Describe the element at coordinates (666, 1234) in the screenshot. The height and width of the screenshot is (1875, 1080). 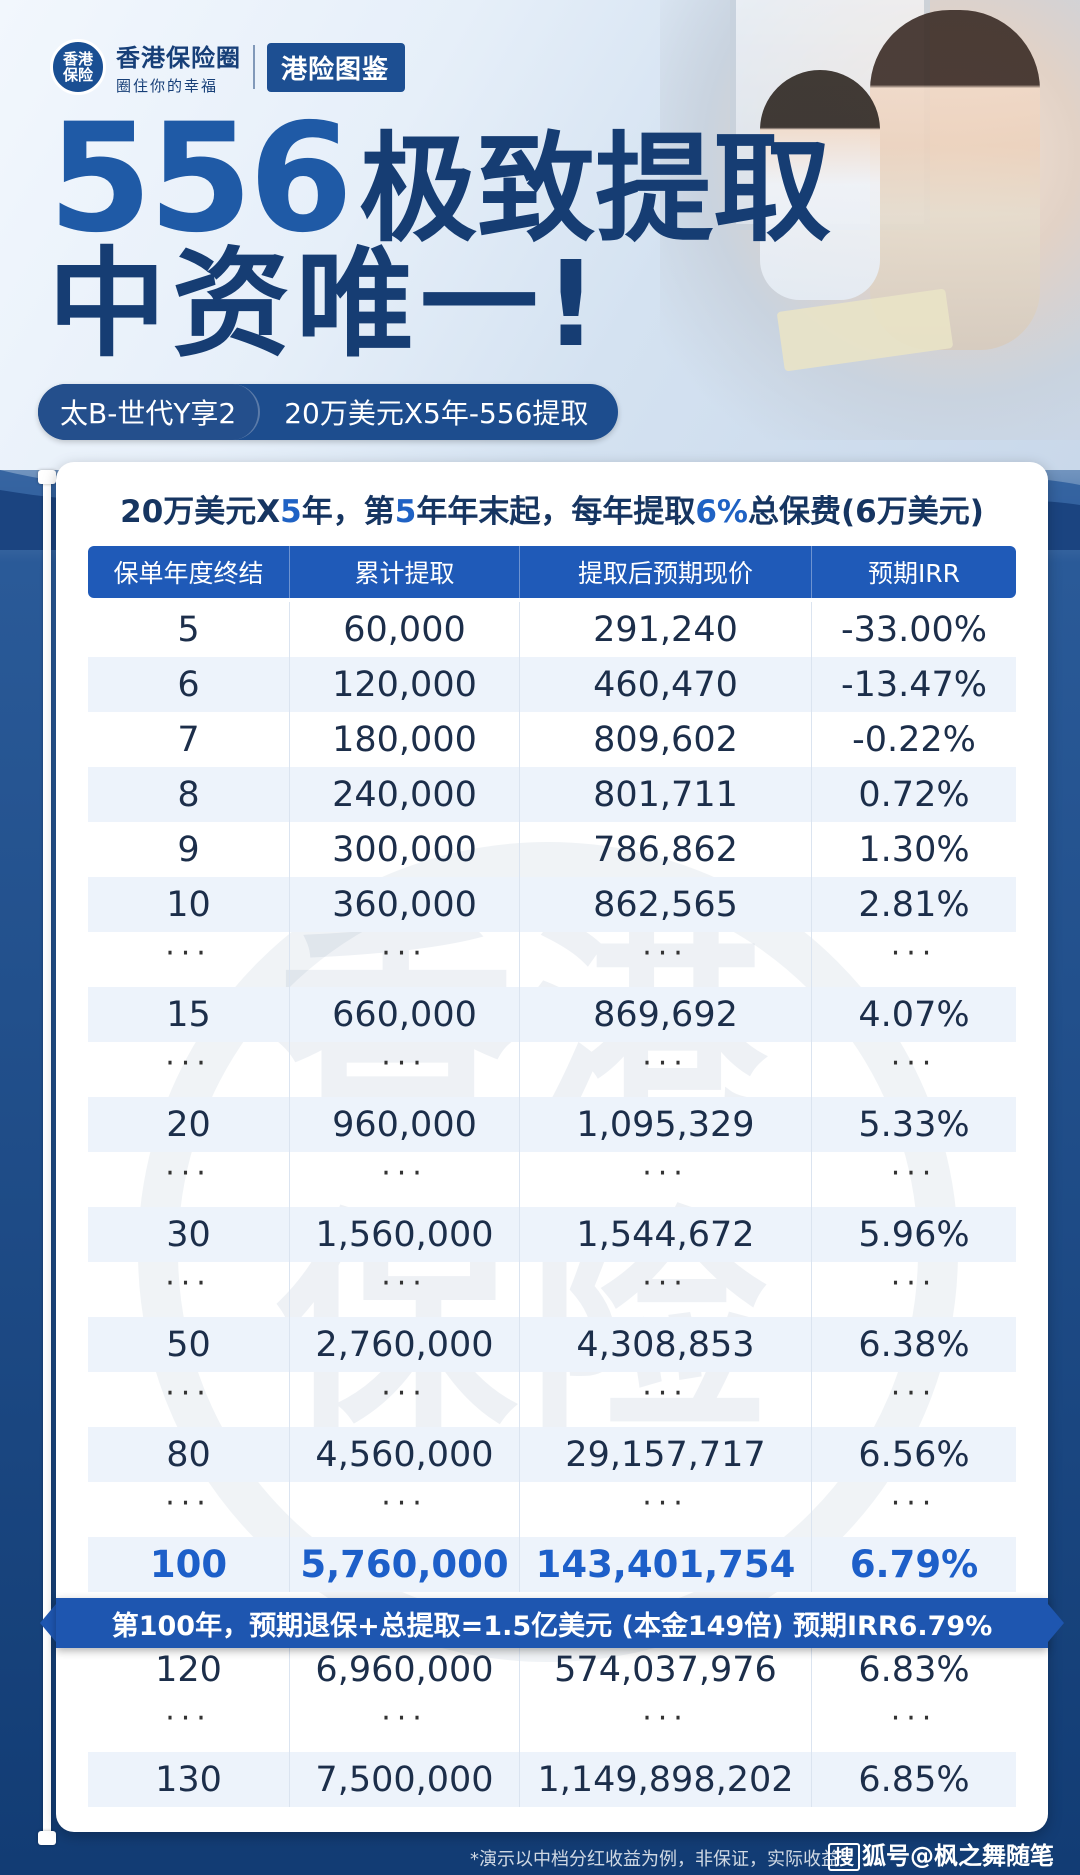
I see `cell-value: 1,544,672` at that location.